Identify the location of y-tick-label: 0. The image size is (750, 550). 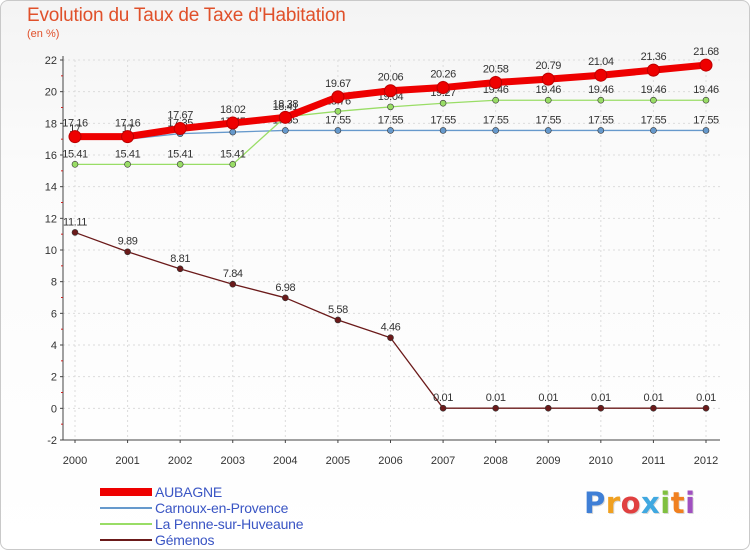
(54, 409).